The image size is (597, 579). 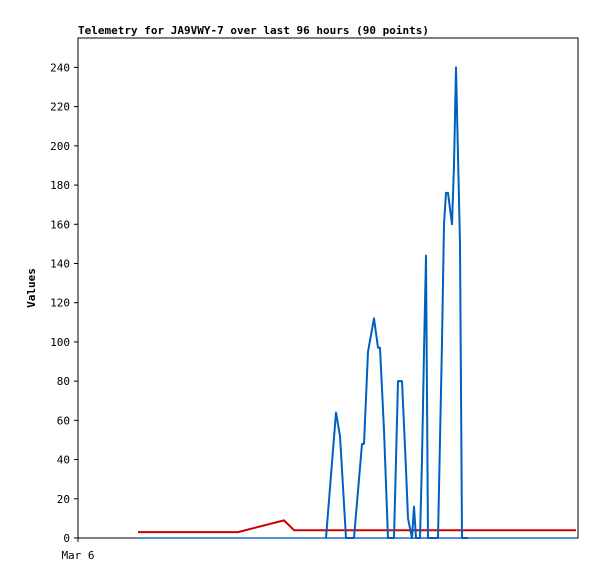 I want to click on y-tick-label: 0, so click(x=66, y=538).